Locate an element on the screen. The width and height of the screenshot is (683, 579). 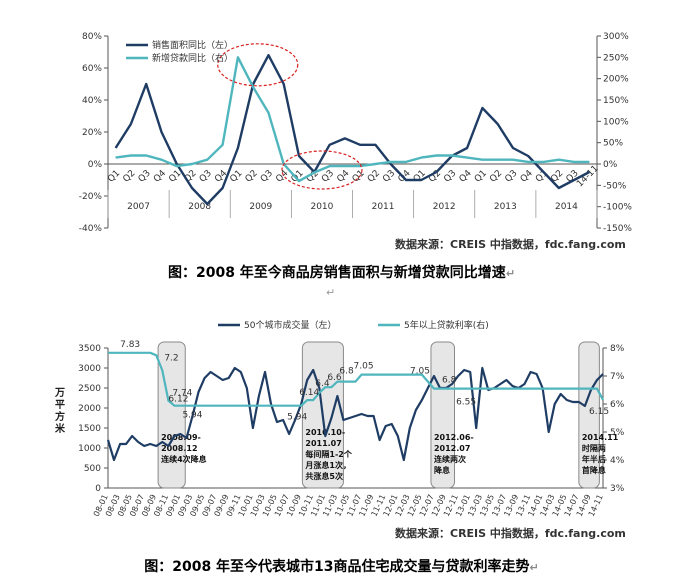
chart1-right-tick-label: 300% is located at coordinates (616, 37).